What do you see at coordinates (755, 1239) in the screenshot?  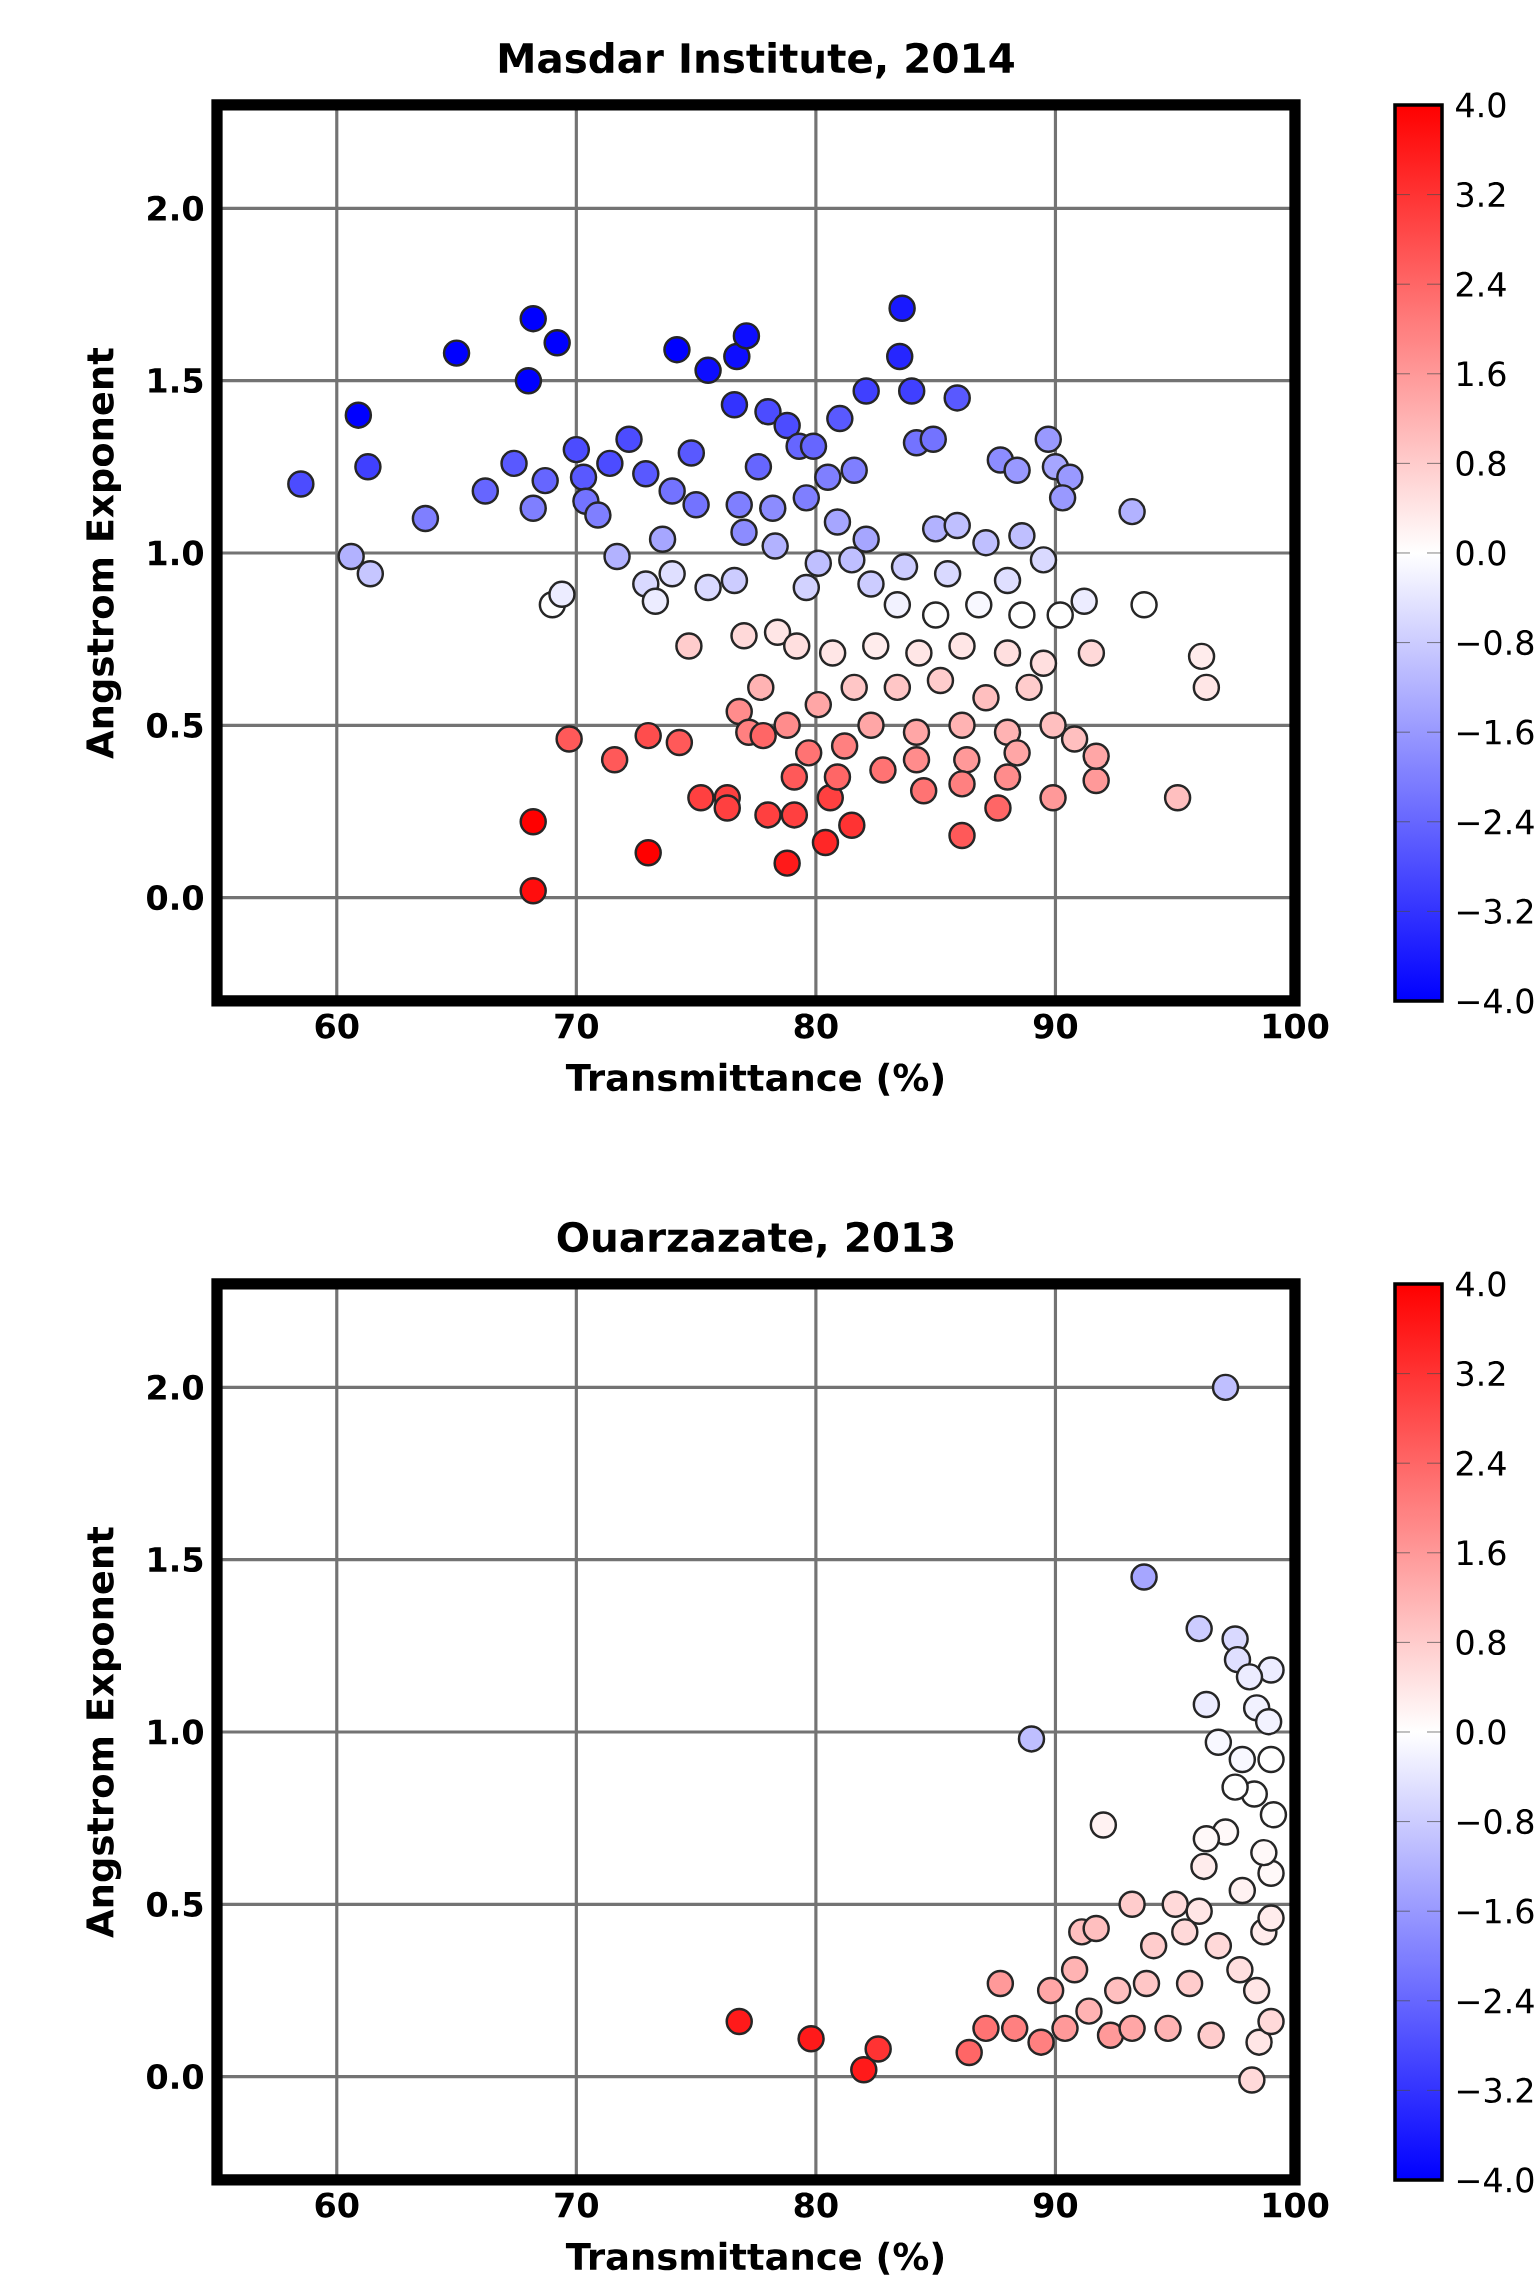 I see `chart-title: Ouarzazate, 2013` at bounding box center [755, 1239].